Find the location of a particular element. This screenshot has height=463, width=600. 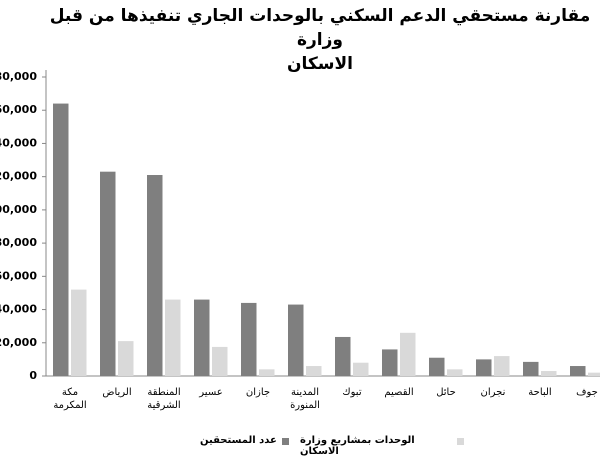

x-tick-label: مكة المكرمة is located at coordinates (70, 399).